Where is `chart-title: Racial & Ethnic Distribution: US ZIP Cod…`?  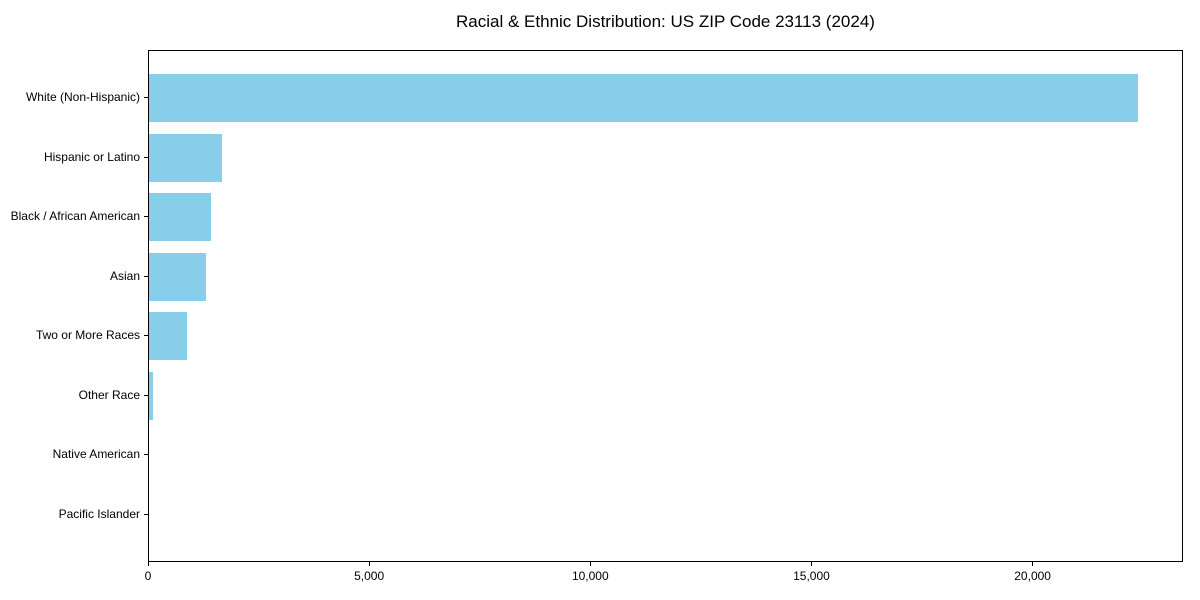 chart-title: Racial & Ethnic Distribution: US ZIP Cod… is located at coordinates (665, 21).